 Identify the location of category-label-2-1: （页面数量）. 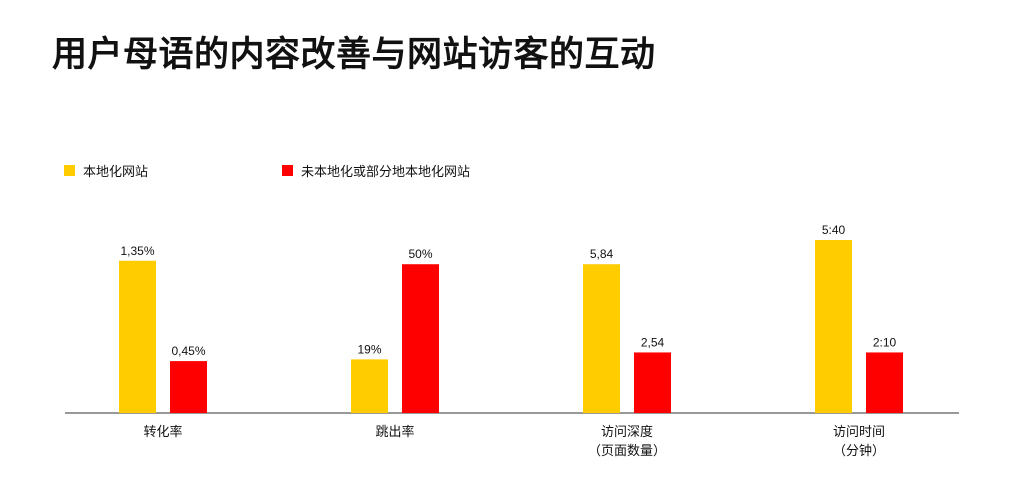
(627, 451).